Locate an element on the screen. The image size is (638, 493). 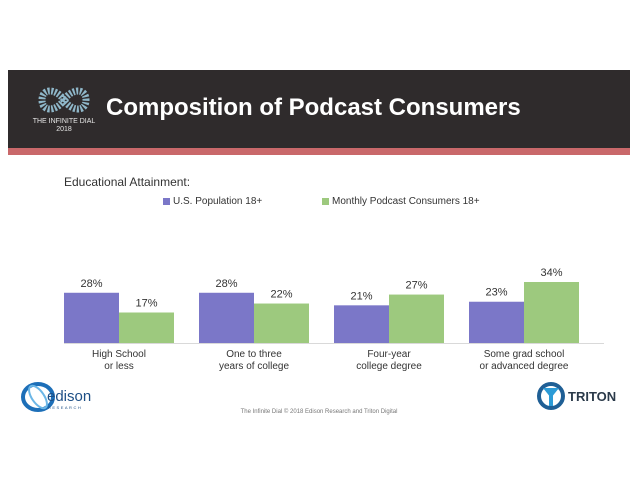
category-label: High School is located at coordinates (119, 354).